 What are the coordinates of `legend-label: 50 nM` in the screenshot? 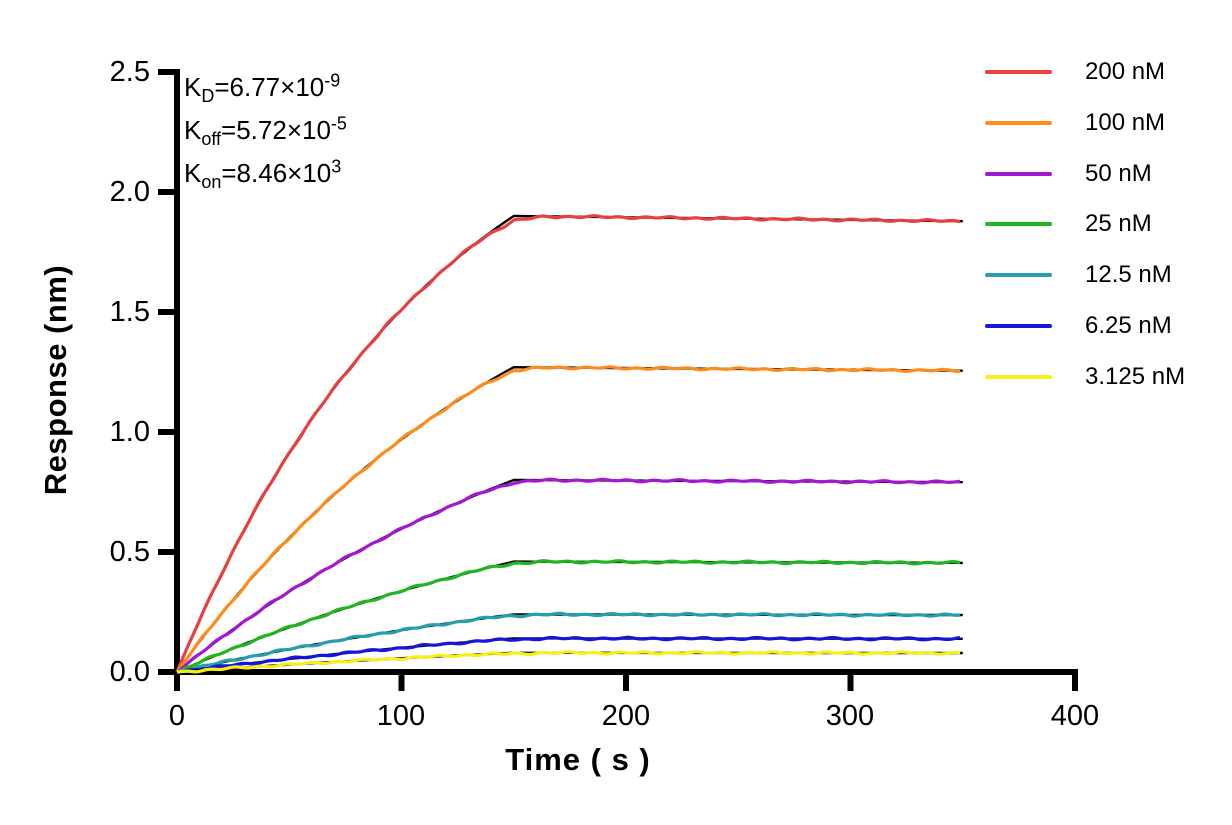 It's located at (1118, 173).